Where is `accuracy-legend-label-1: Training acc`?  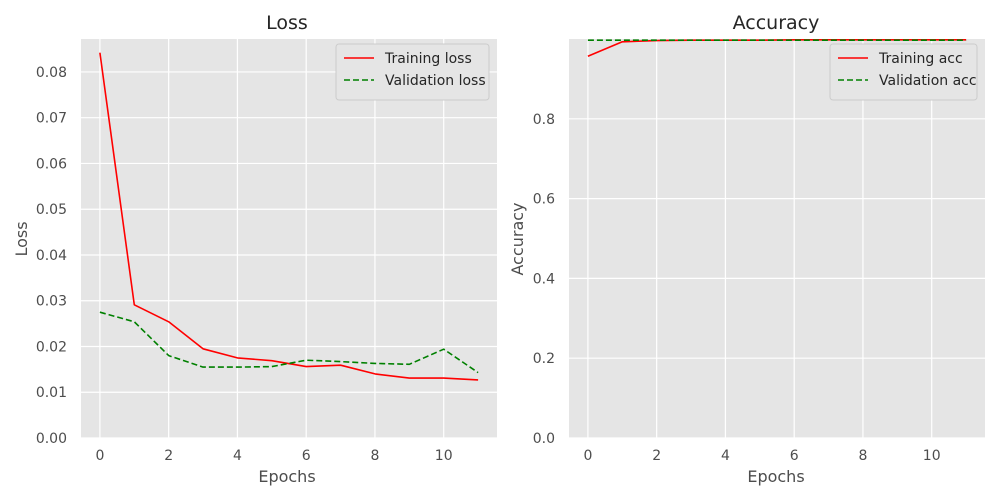 accuracy-legend-label-1: Training acc is located at coordinates (920, 59).